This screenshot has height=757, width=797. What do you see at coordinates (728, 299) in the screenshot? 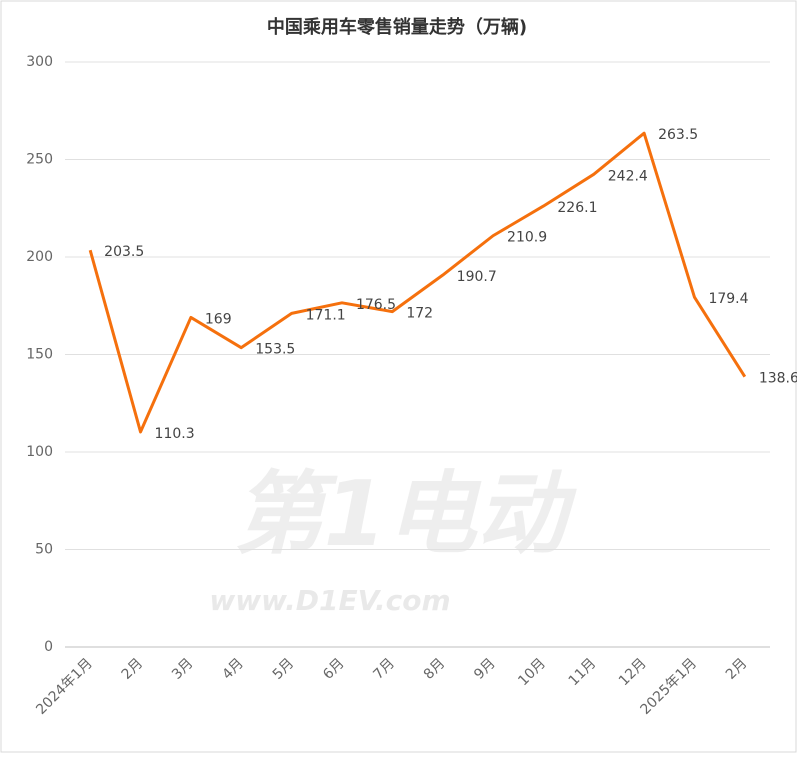
I see `data-label: 179.4` at bounding box center [728, 299].